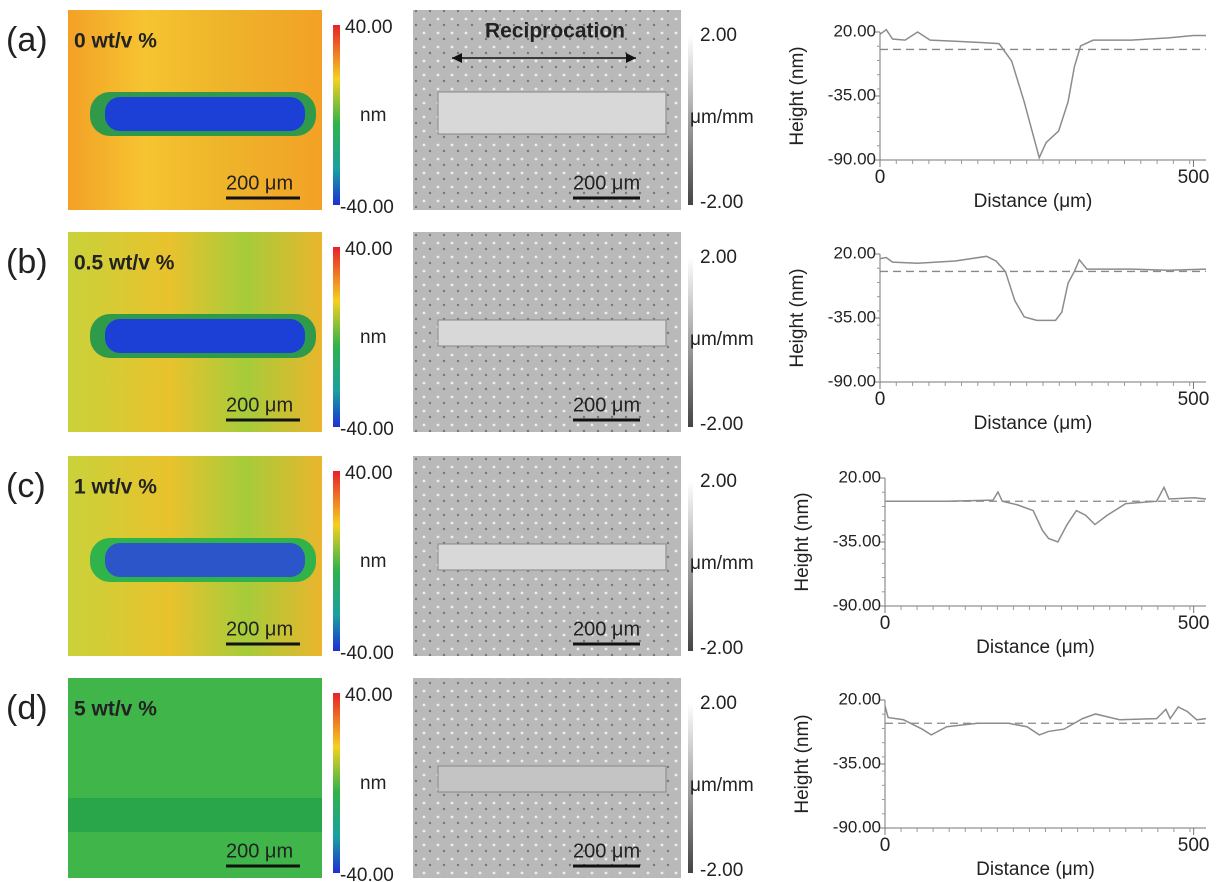 This screenshot has height=882, width=1222. I want to click on panel-label: (b), so click(27, 262).